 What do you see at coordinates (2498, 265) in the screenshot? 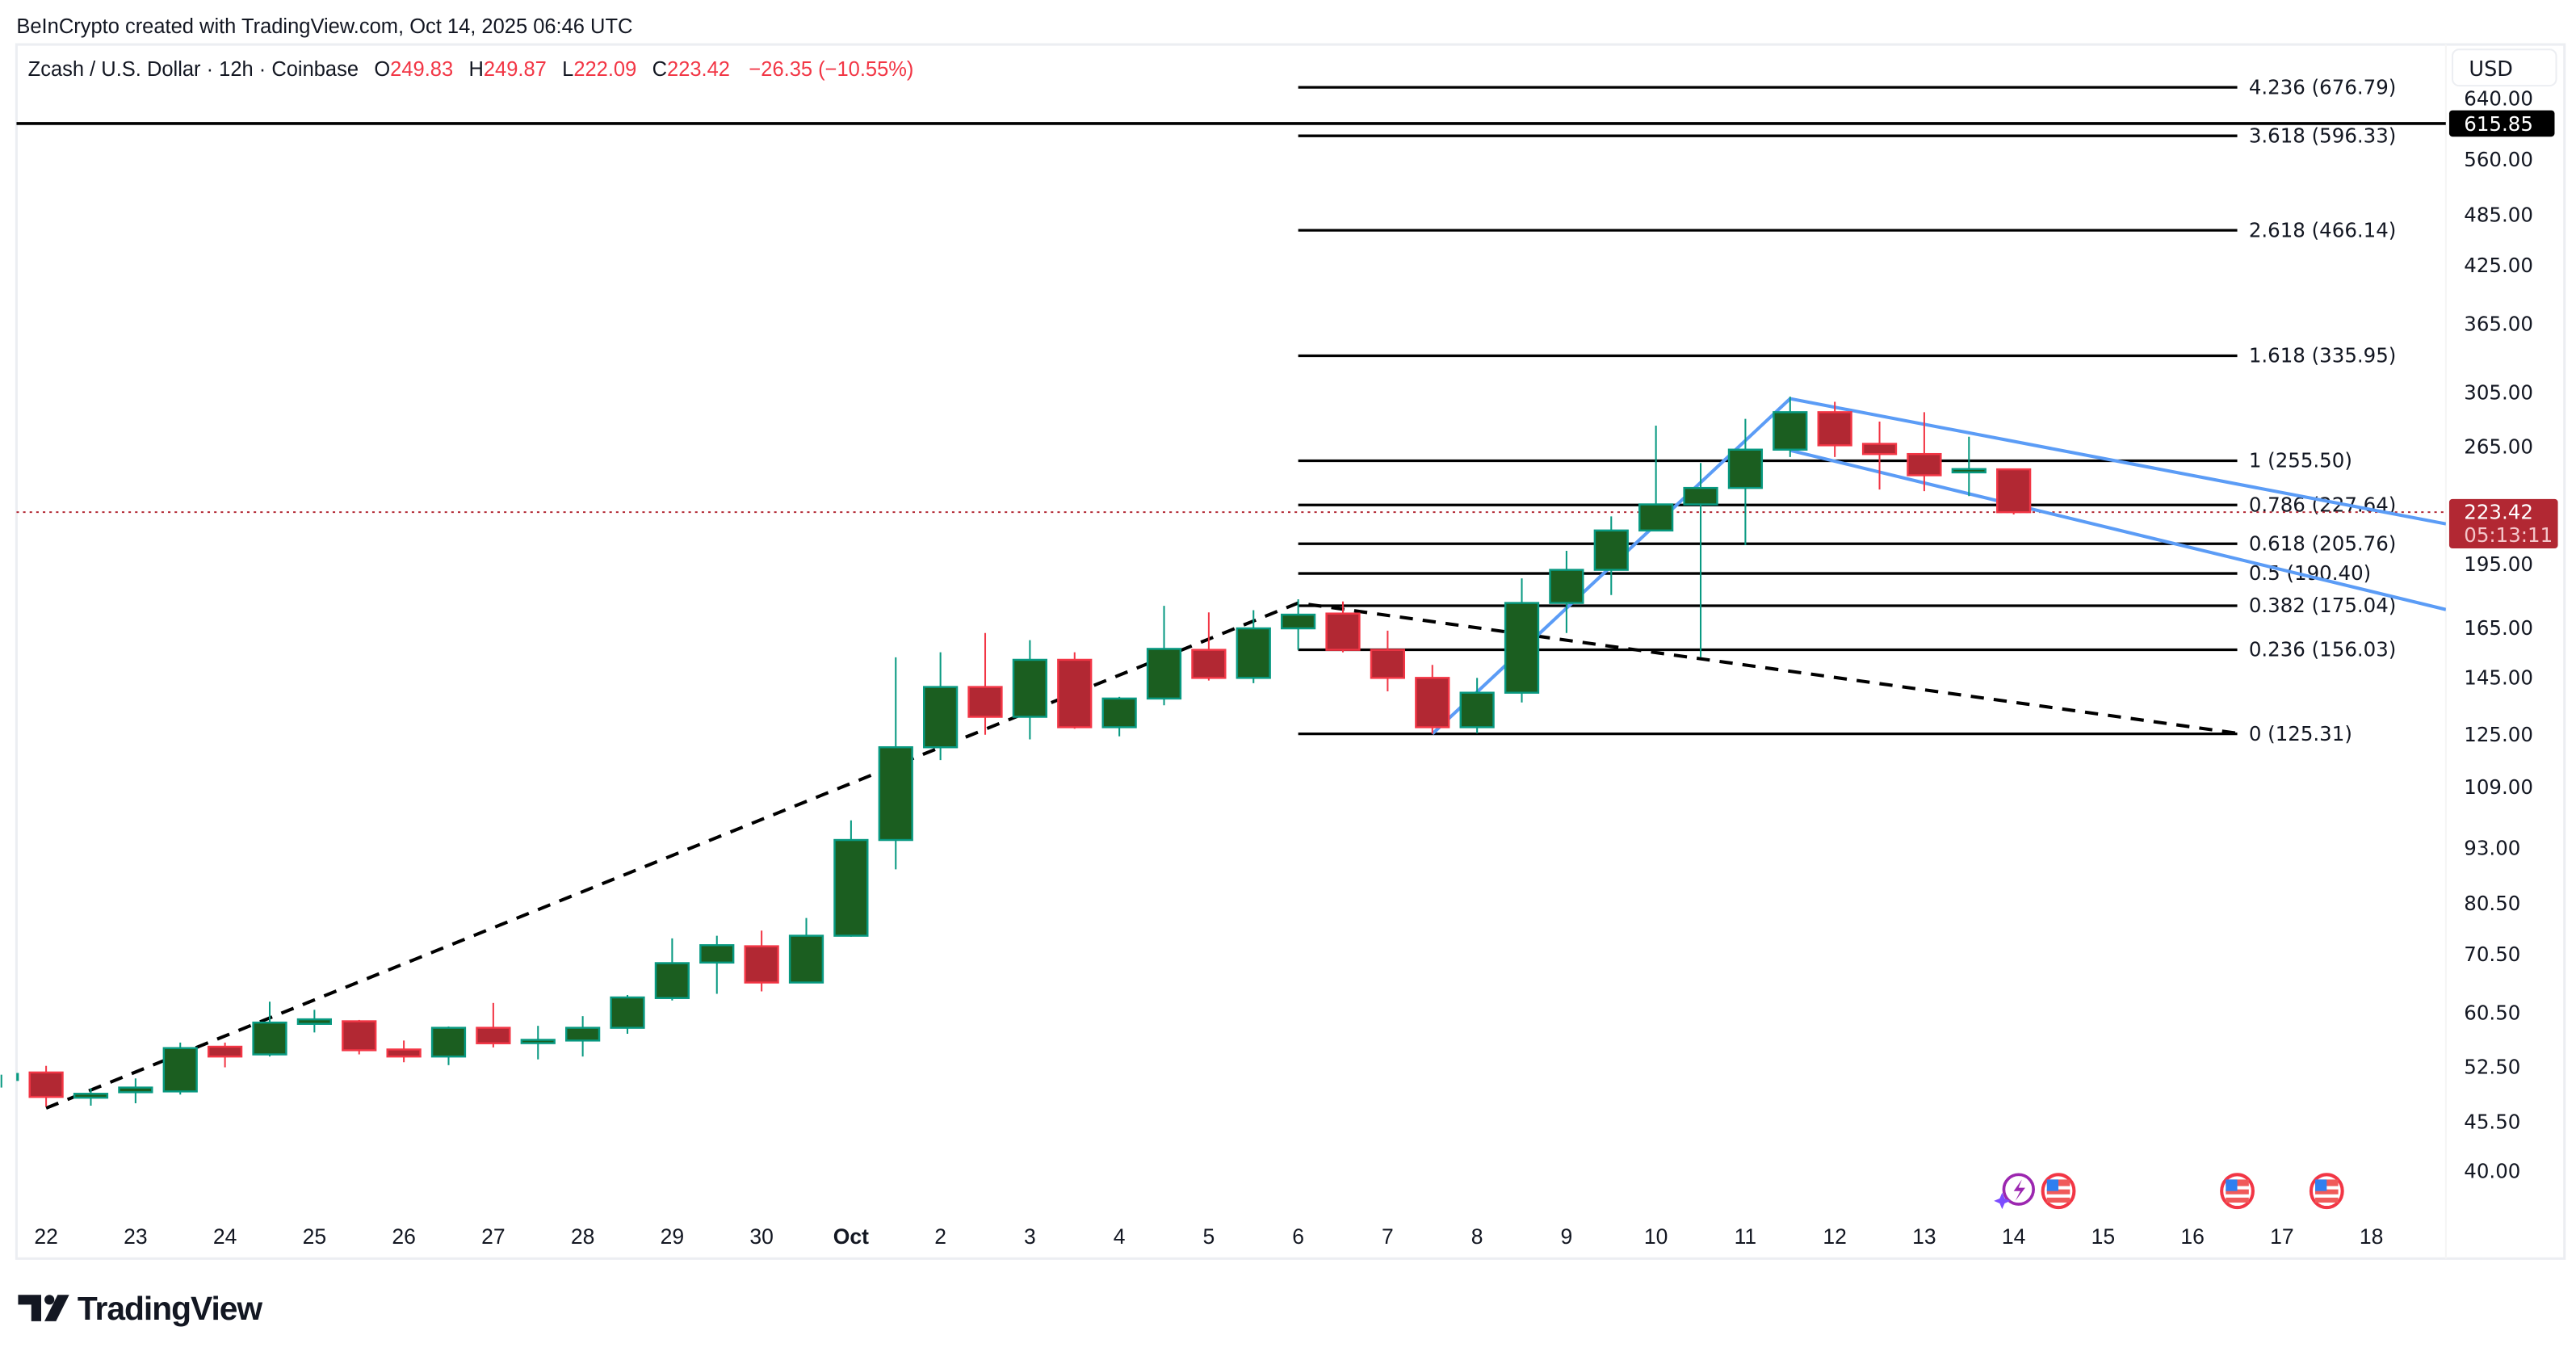
I see `price-tick-label: 425.00` at bounding box center [2498, 265].